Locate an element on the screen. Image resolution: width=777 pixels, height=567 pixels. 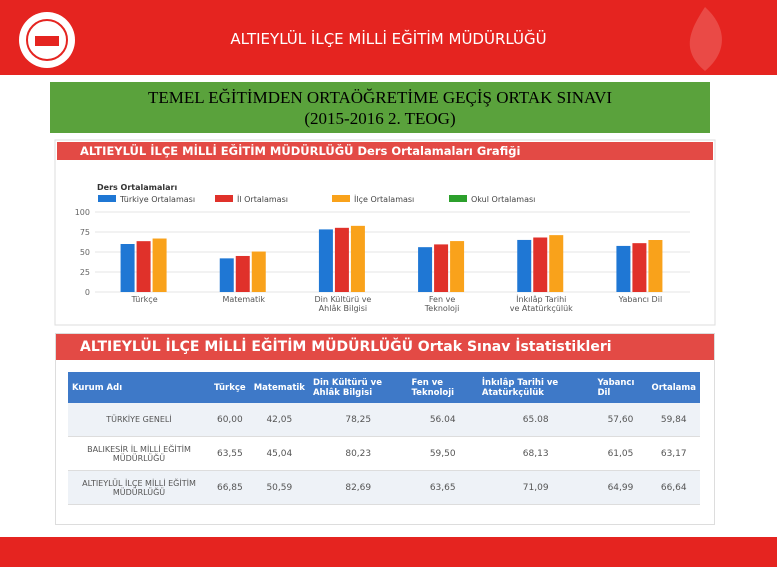
chart-panel-header is located at coordinates (385, 151).